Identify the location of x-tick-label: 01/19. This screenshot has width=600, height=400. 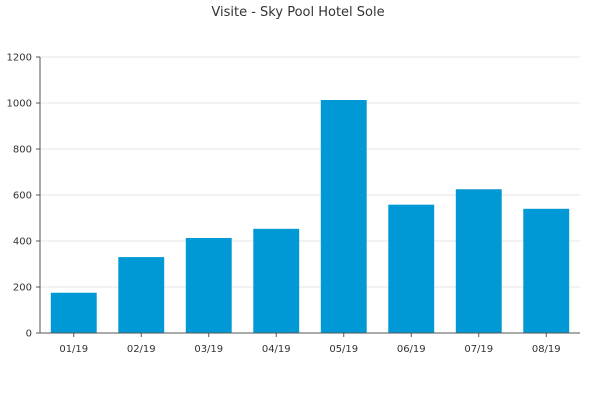
(73, 349).